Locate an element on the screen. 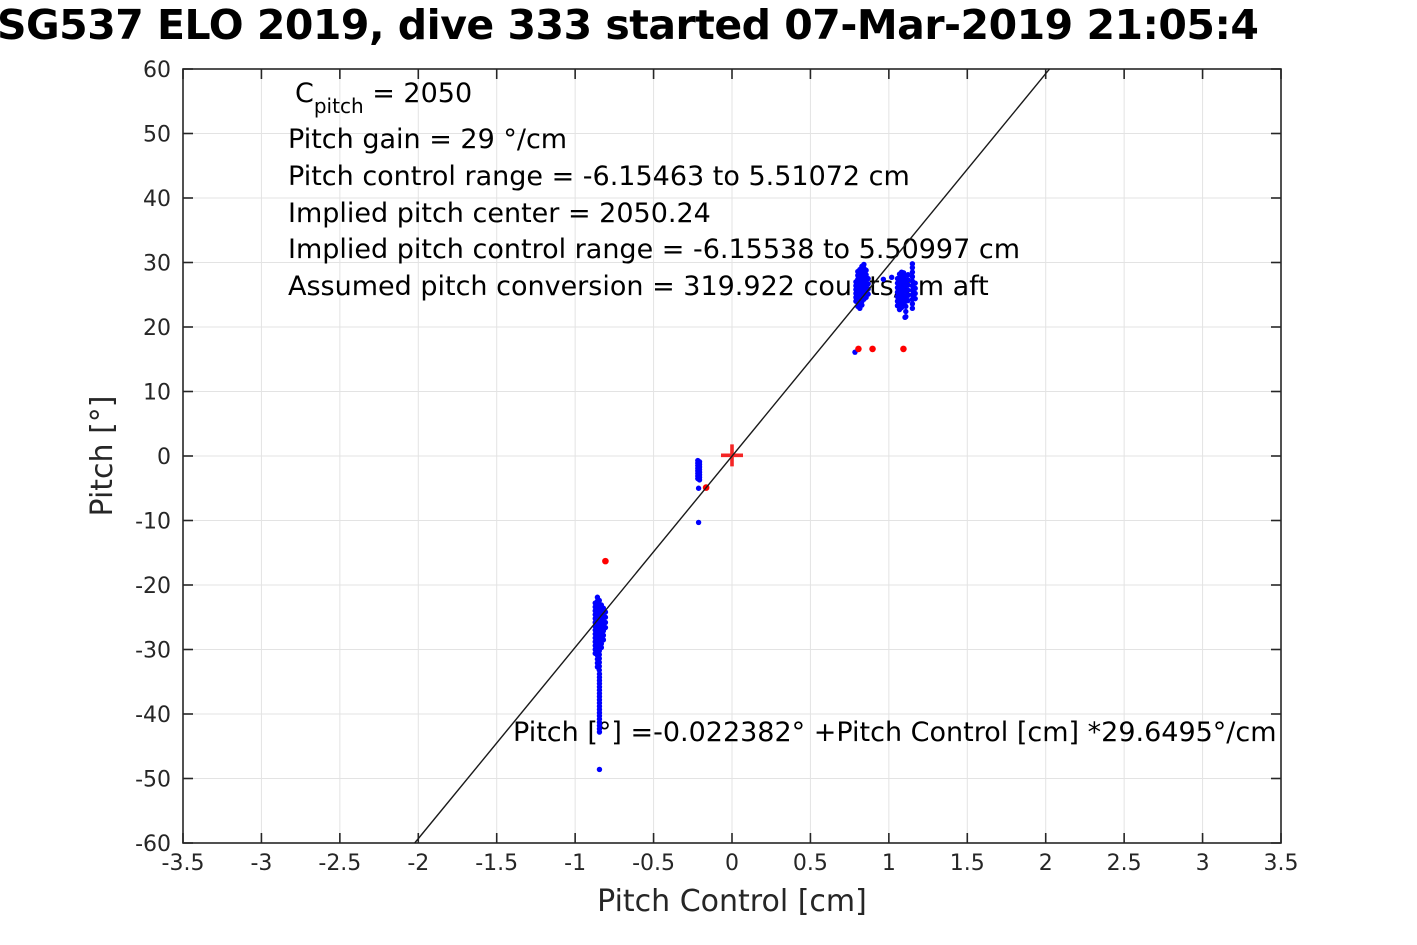  y-tick-label: 40 is located at coordinates (157, 199).